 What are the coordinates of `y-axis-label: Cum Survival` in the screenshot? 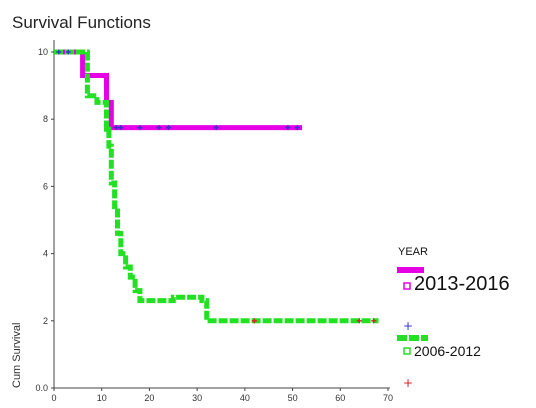 It's located at (17, 355).